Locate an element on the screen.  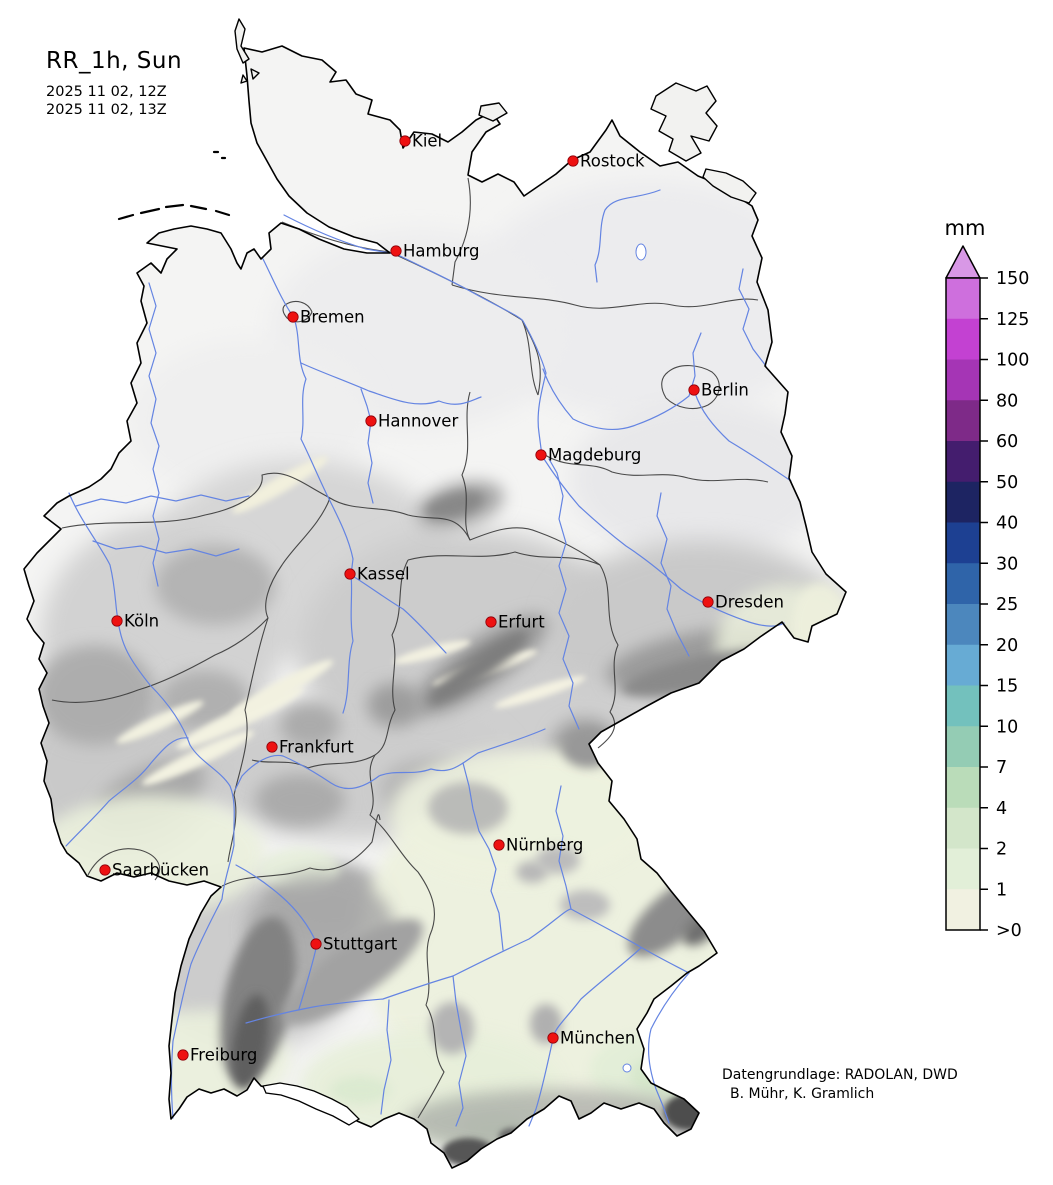
islands is located at coordinates (495, 111).